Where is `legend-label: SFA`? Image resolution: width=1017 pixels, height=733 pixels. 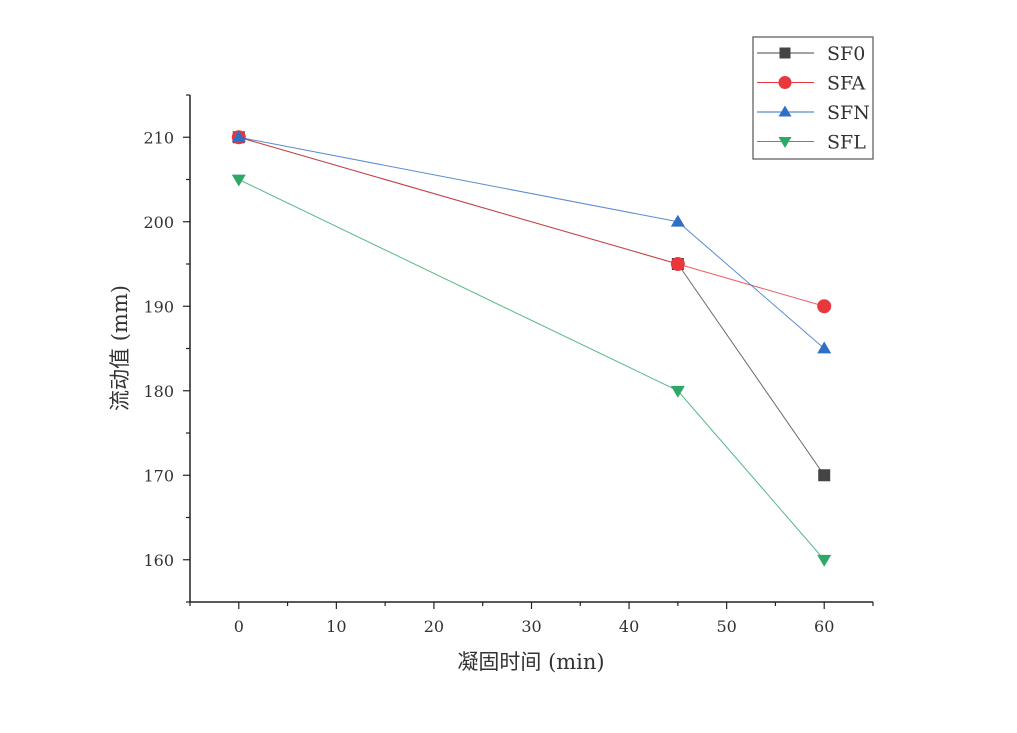 legend-label: SFA is located at coordinates (846, 84).